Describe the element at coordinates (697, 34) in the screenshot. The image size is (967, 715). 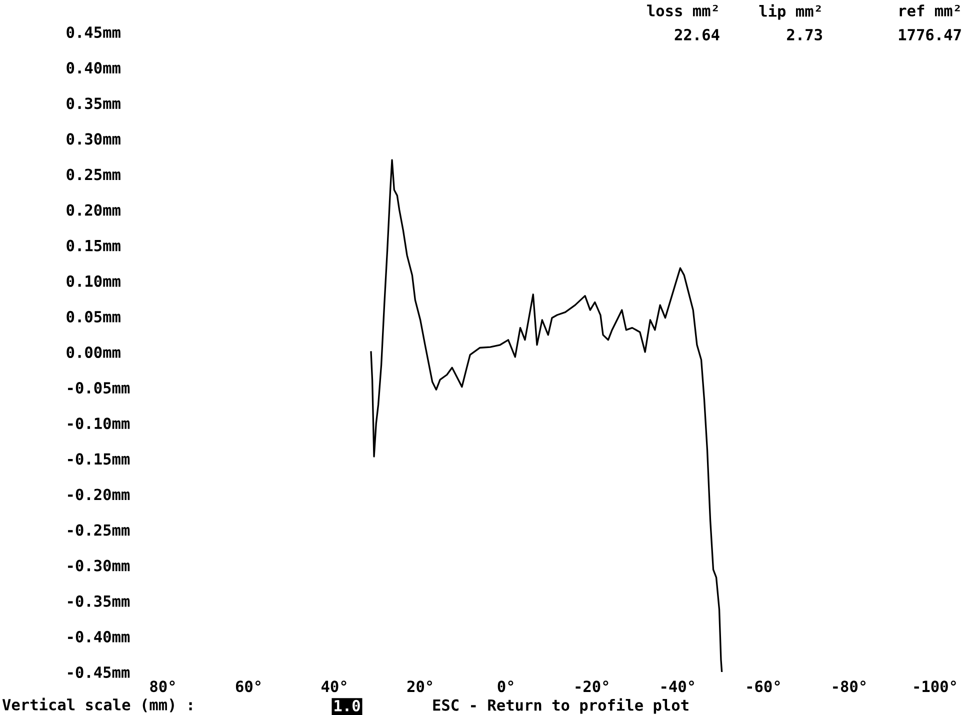
I see `annotation: 22.64` at that location.